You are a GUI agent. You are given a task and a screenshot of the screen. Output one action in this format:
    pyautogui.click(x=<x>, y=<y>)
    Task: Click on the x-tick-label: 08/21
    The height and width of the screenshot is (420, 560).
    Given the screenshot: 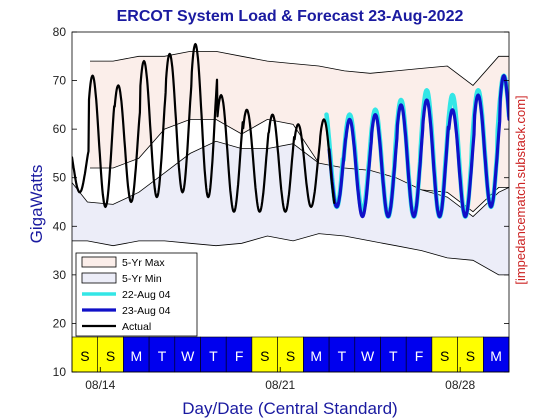 What is the action you would take?
    pyautogui.click(x=280, y=385)
    